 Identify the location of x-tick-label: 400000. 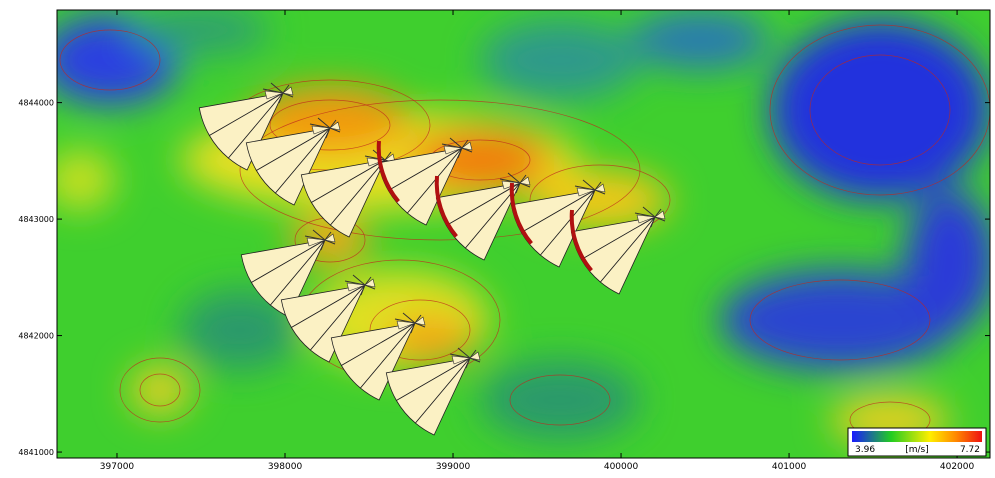
(621, 467).